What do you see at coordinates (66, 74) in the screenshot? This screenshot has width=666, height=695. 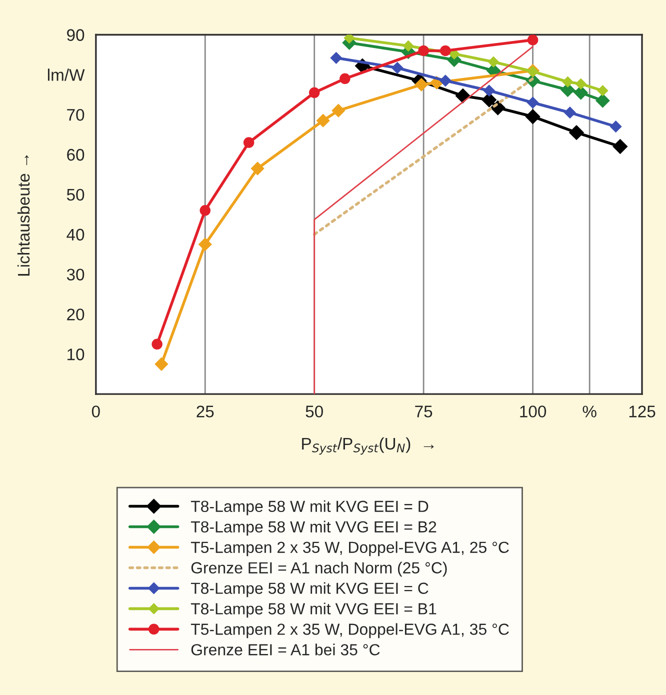 I see `y-tick-label: lm/W` at bounding box center [66, 74].